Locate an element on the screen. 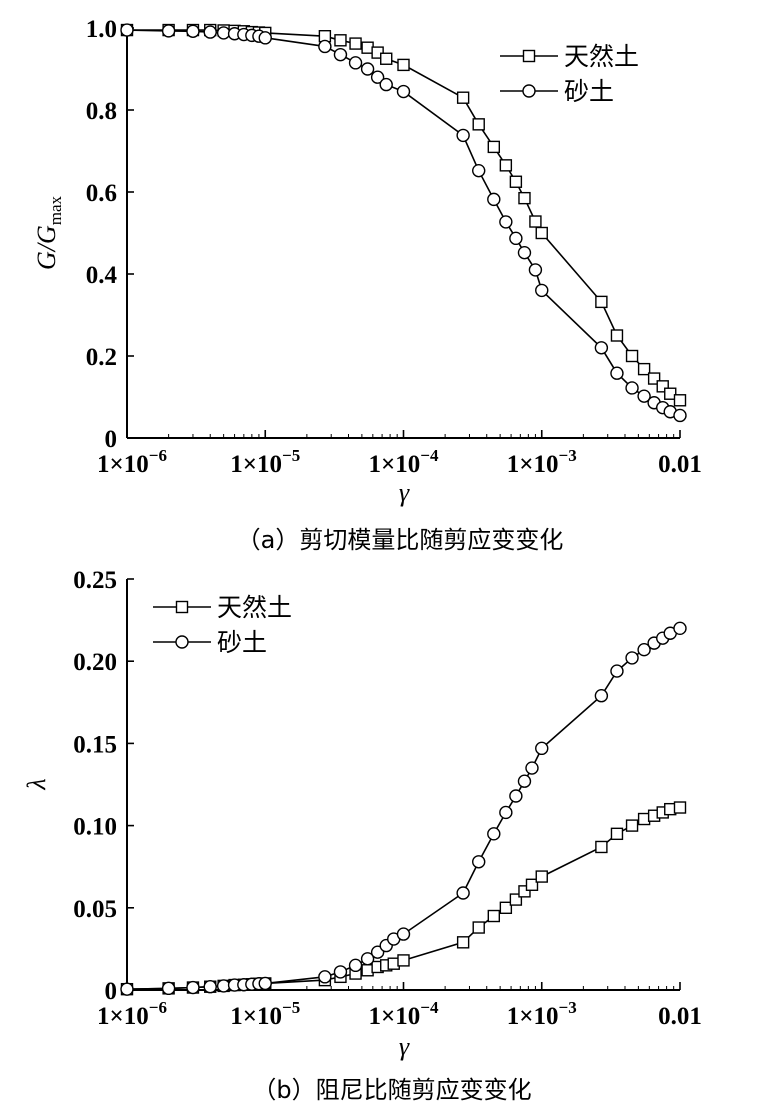 This screenshot has height=1116, width=758. y-tick-label: 0.2 is located at coordinates (101, 357).